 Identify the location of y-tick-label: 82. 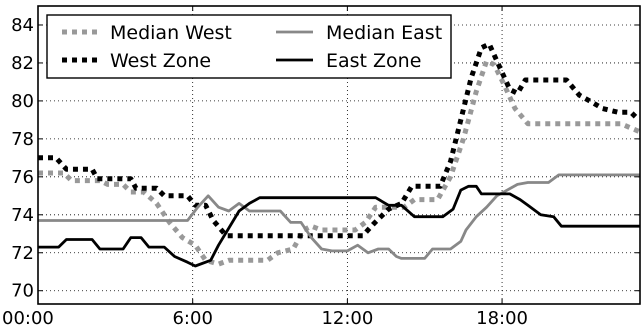
(22, 63).